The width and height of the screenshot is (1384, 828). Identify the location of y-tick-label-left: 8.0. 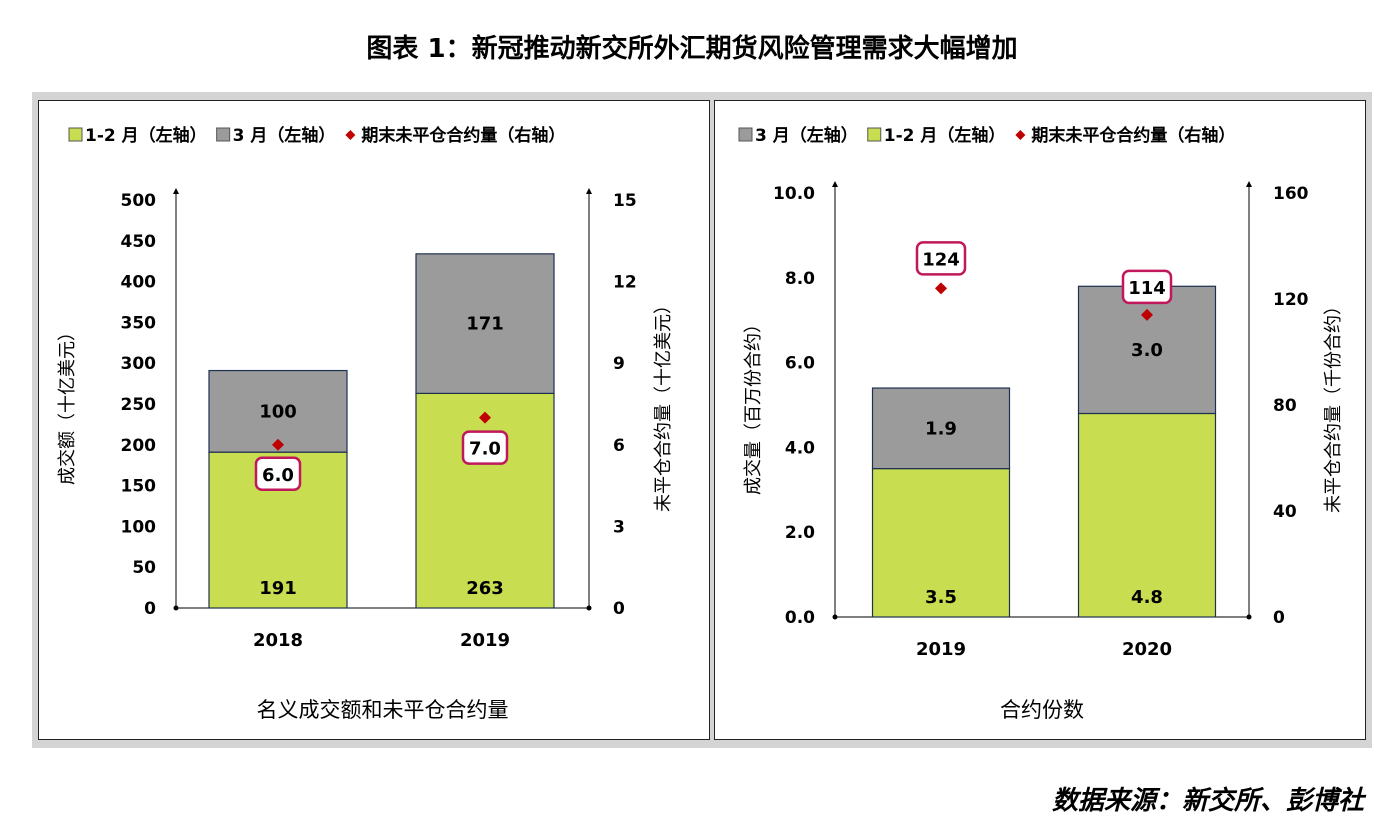
(800, 279).